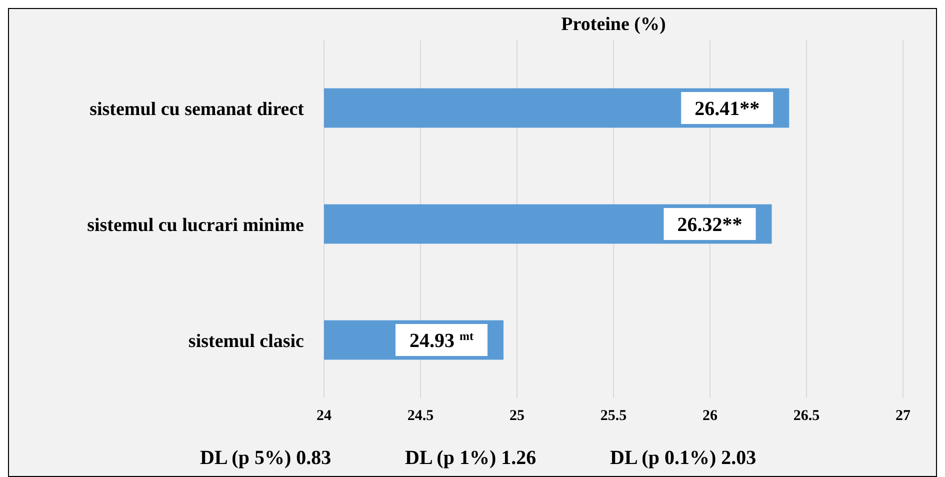 The image size is (945, 477). Describe the element at coordinates (470, 458) in the screenshot. I see `text: DL (p 1%) 1.26` at that location.